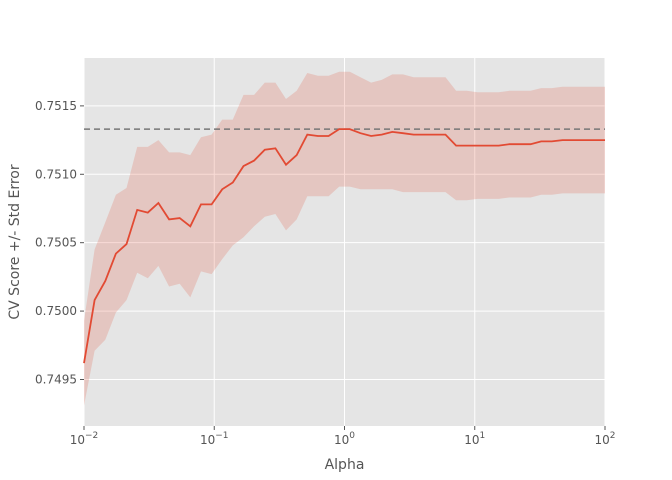 The height and width of the screenshot is (480, 672). I want to click on x-tick-label: 10¹, so click(474, 439).